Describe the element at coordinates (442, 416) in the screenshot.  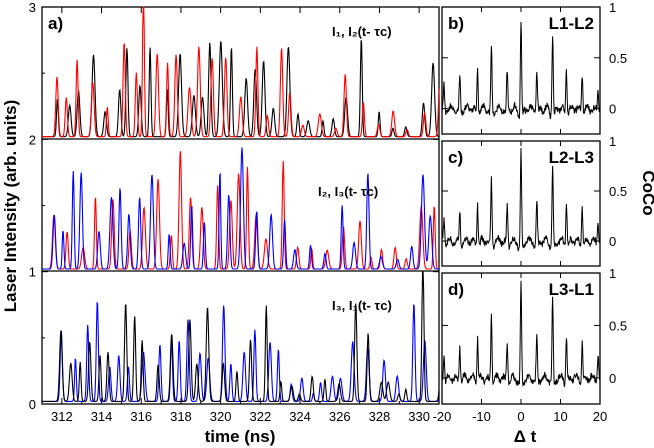
I see `dt-tick-label: -20` at that location.